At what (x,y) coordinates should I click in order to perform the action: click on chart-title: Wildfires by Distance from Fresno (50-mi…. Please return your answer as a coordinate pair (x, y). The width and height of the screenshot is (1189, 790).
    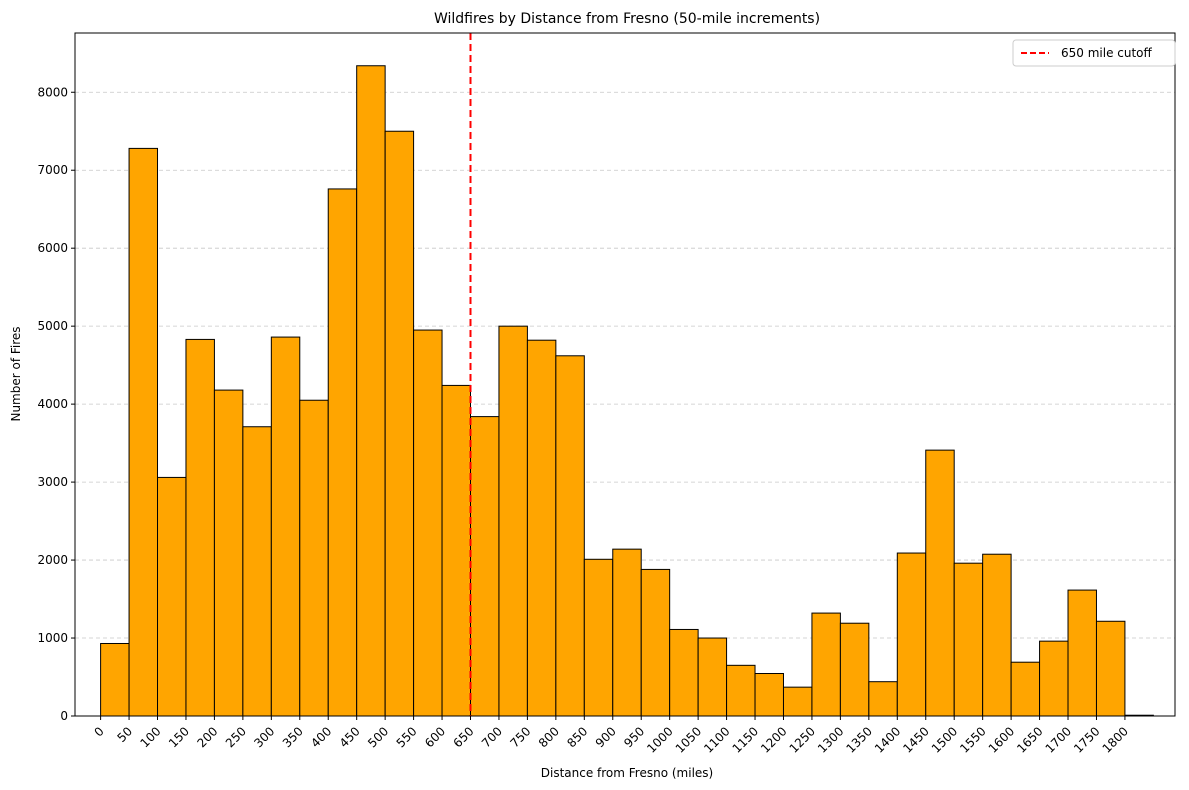
    Looking at the image, I should click on (627, 19).